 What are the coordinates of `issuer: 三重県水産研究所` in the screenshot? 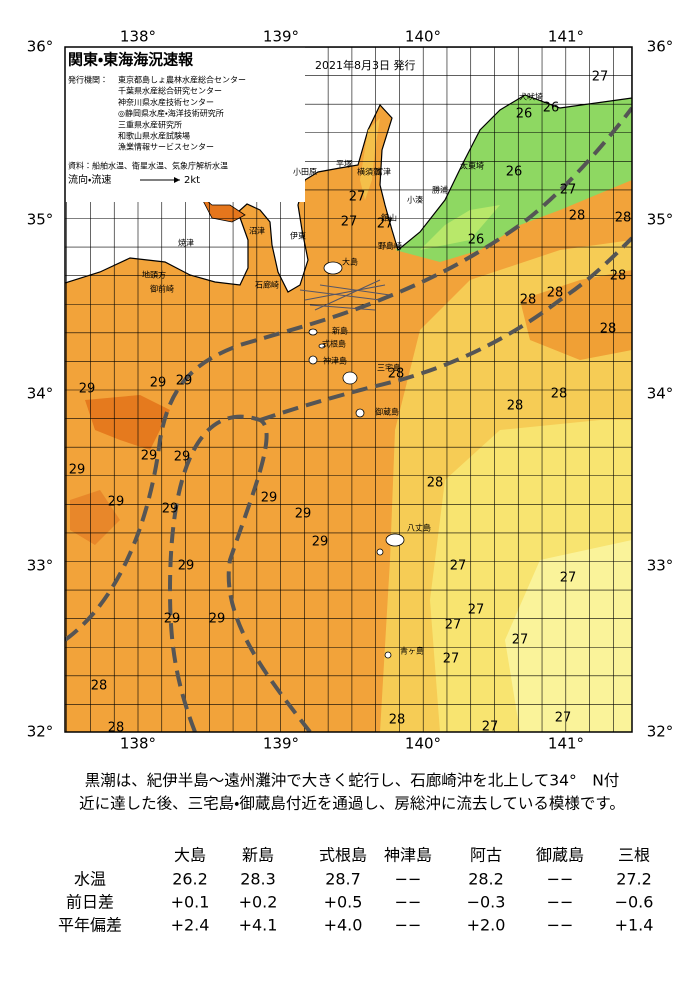 It's located at (150, 124).